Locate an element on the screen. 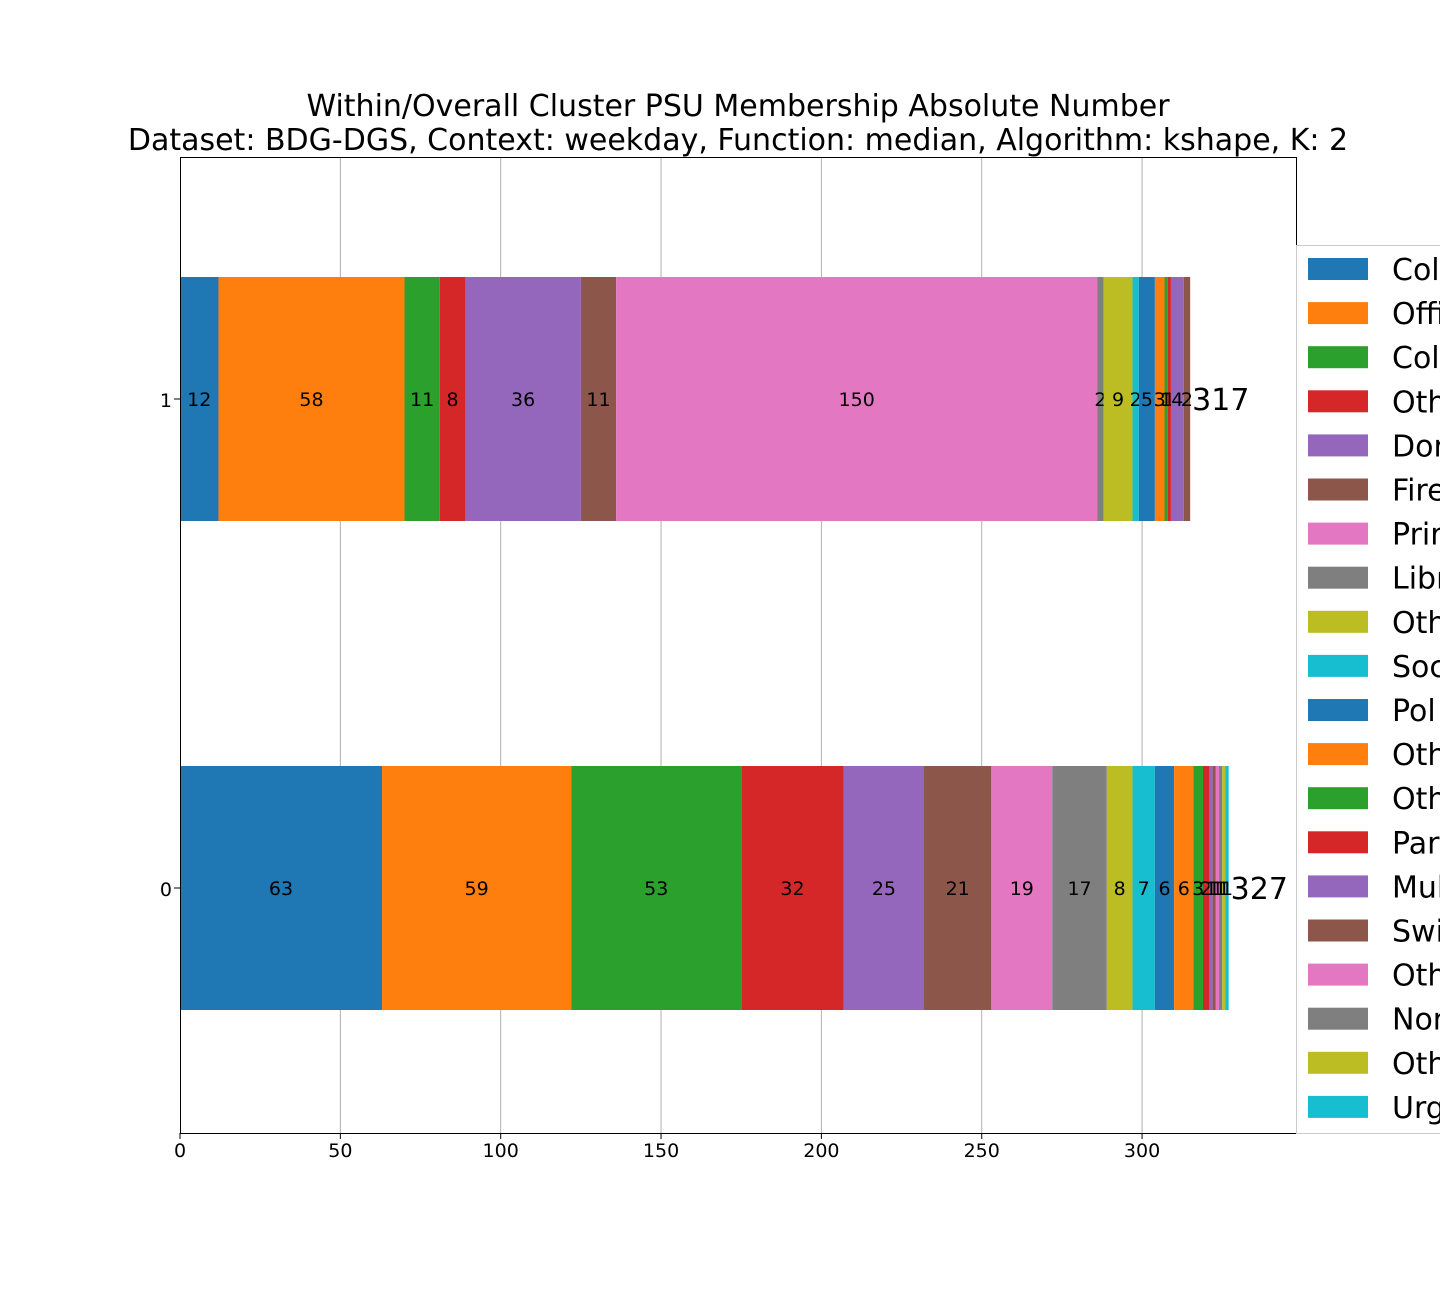 The width and height of the screenshot is (1440, 1296). bar-segment-label: 19 is located at coordinates (1022, 889).